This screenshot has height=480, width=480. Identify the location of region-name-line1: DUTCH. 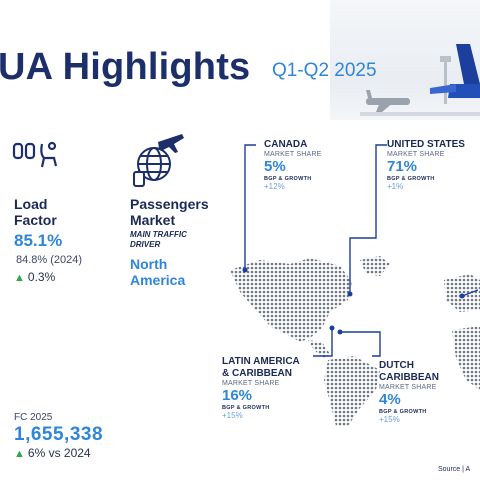
(396, 365).